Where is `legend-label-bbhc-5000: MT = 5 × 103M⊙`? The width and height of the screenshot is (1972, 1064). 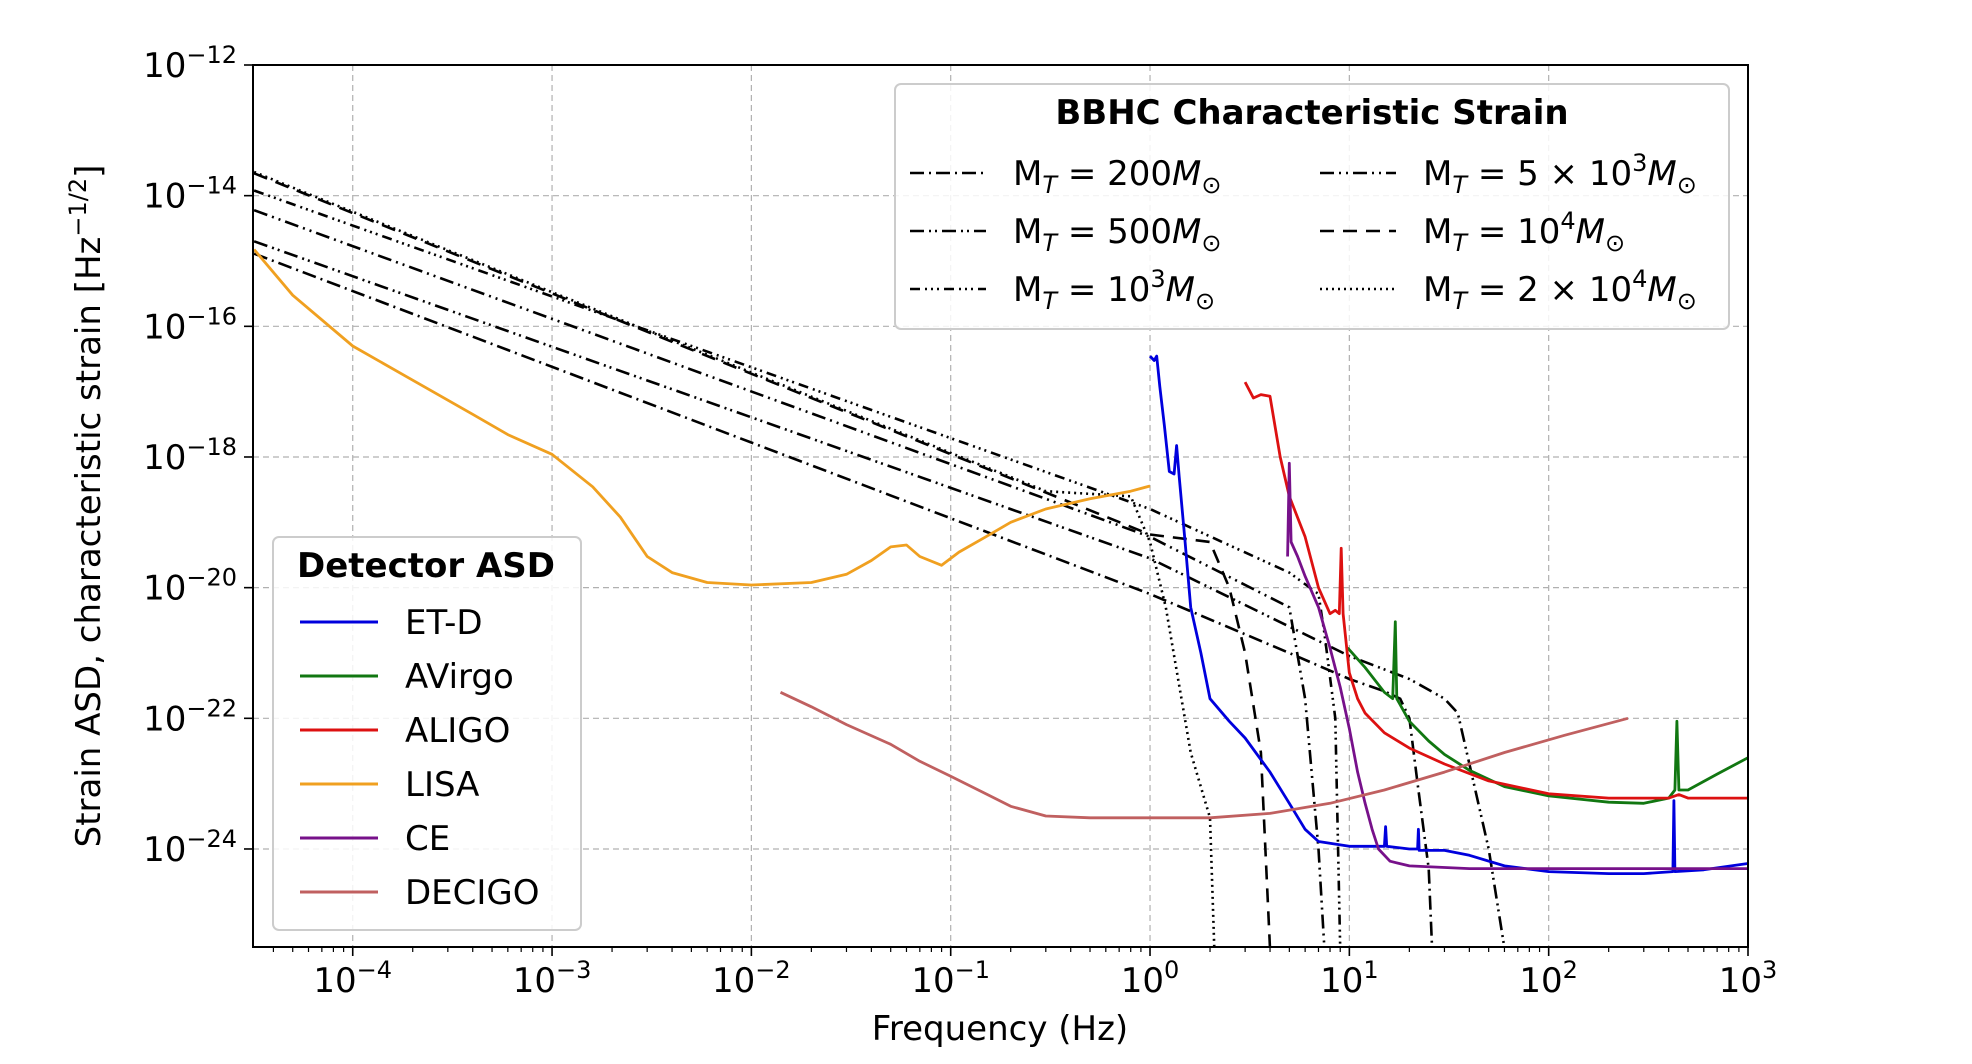 legend-label-bbhc-5000: MT = 5 × 103M⊙ is located at coordinates (1560, 174).